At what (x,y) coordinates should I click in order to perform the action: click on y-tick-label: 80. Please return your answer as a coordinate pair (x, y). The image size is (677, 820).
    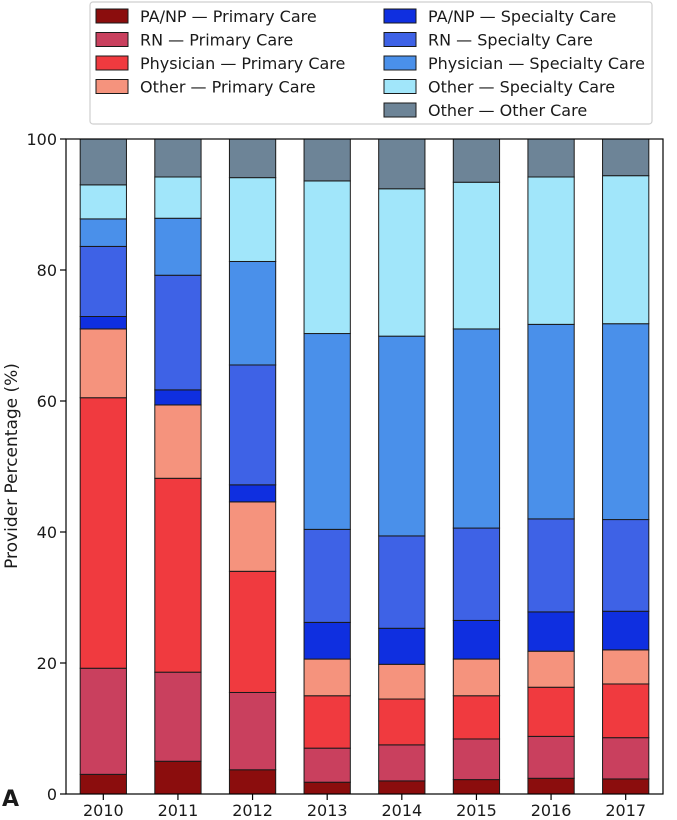
    Looking at the image, I should click on (47, 270).